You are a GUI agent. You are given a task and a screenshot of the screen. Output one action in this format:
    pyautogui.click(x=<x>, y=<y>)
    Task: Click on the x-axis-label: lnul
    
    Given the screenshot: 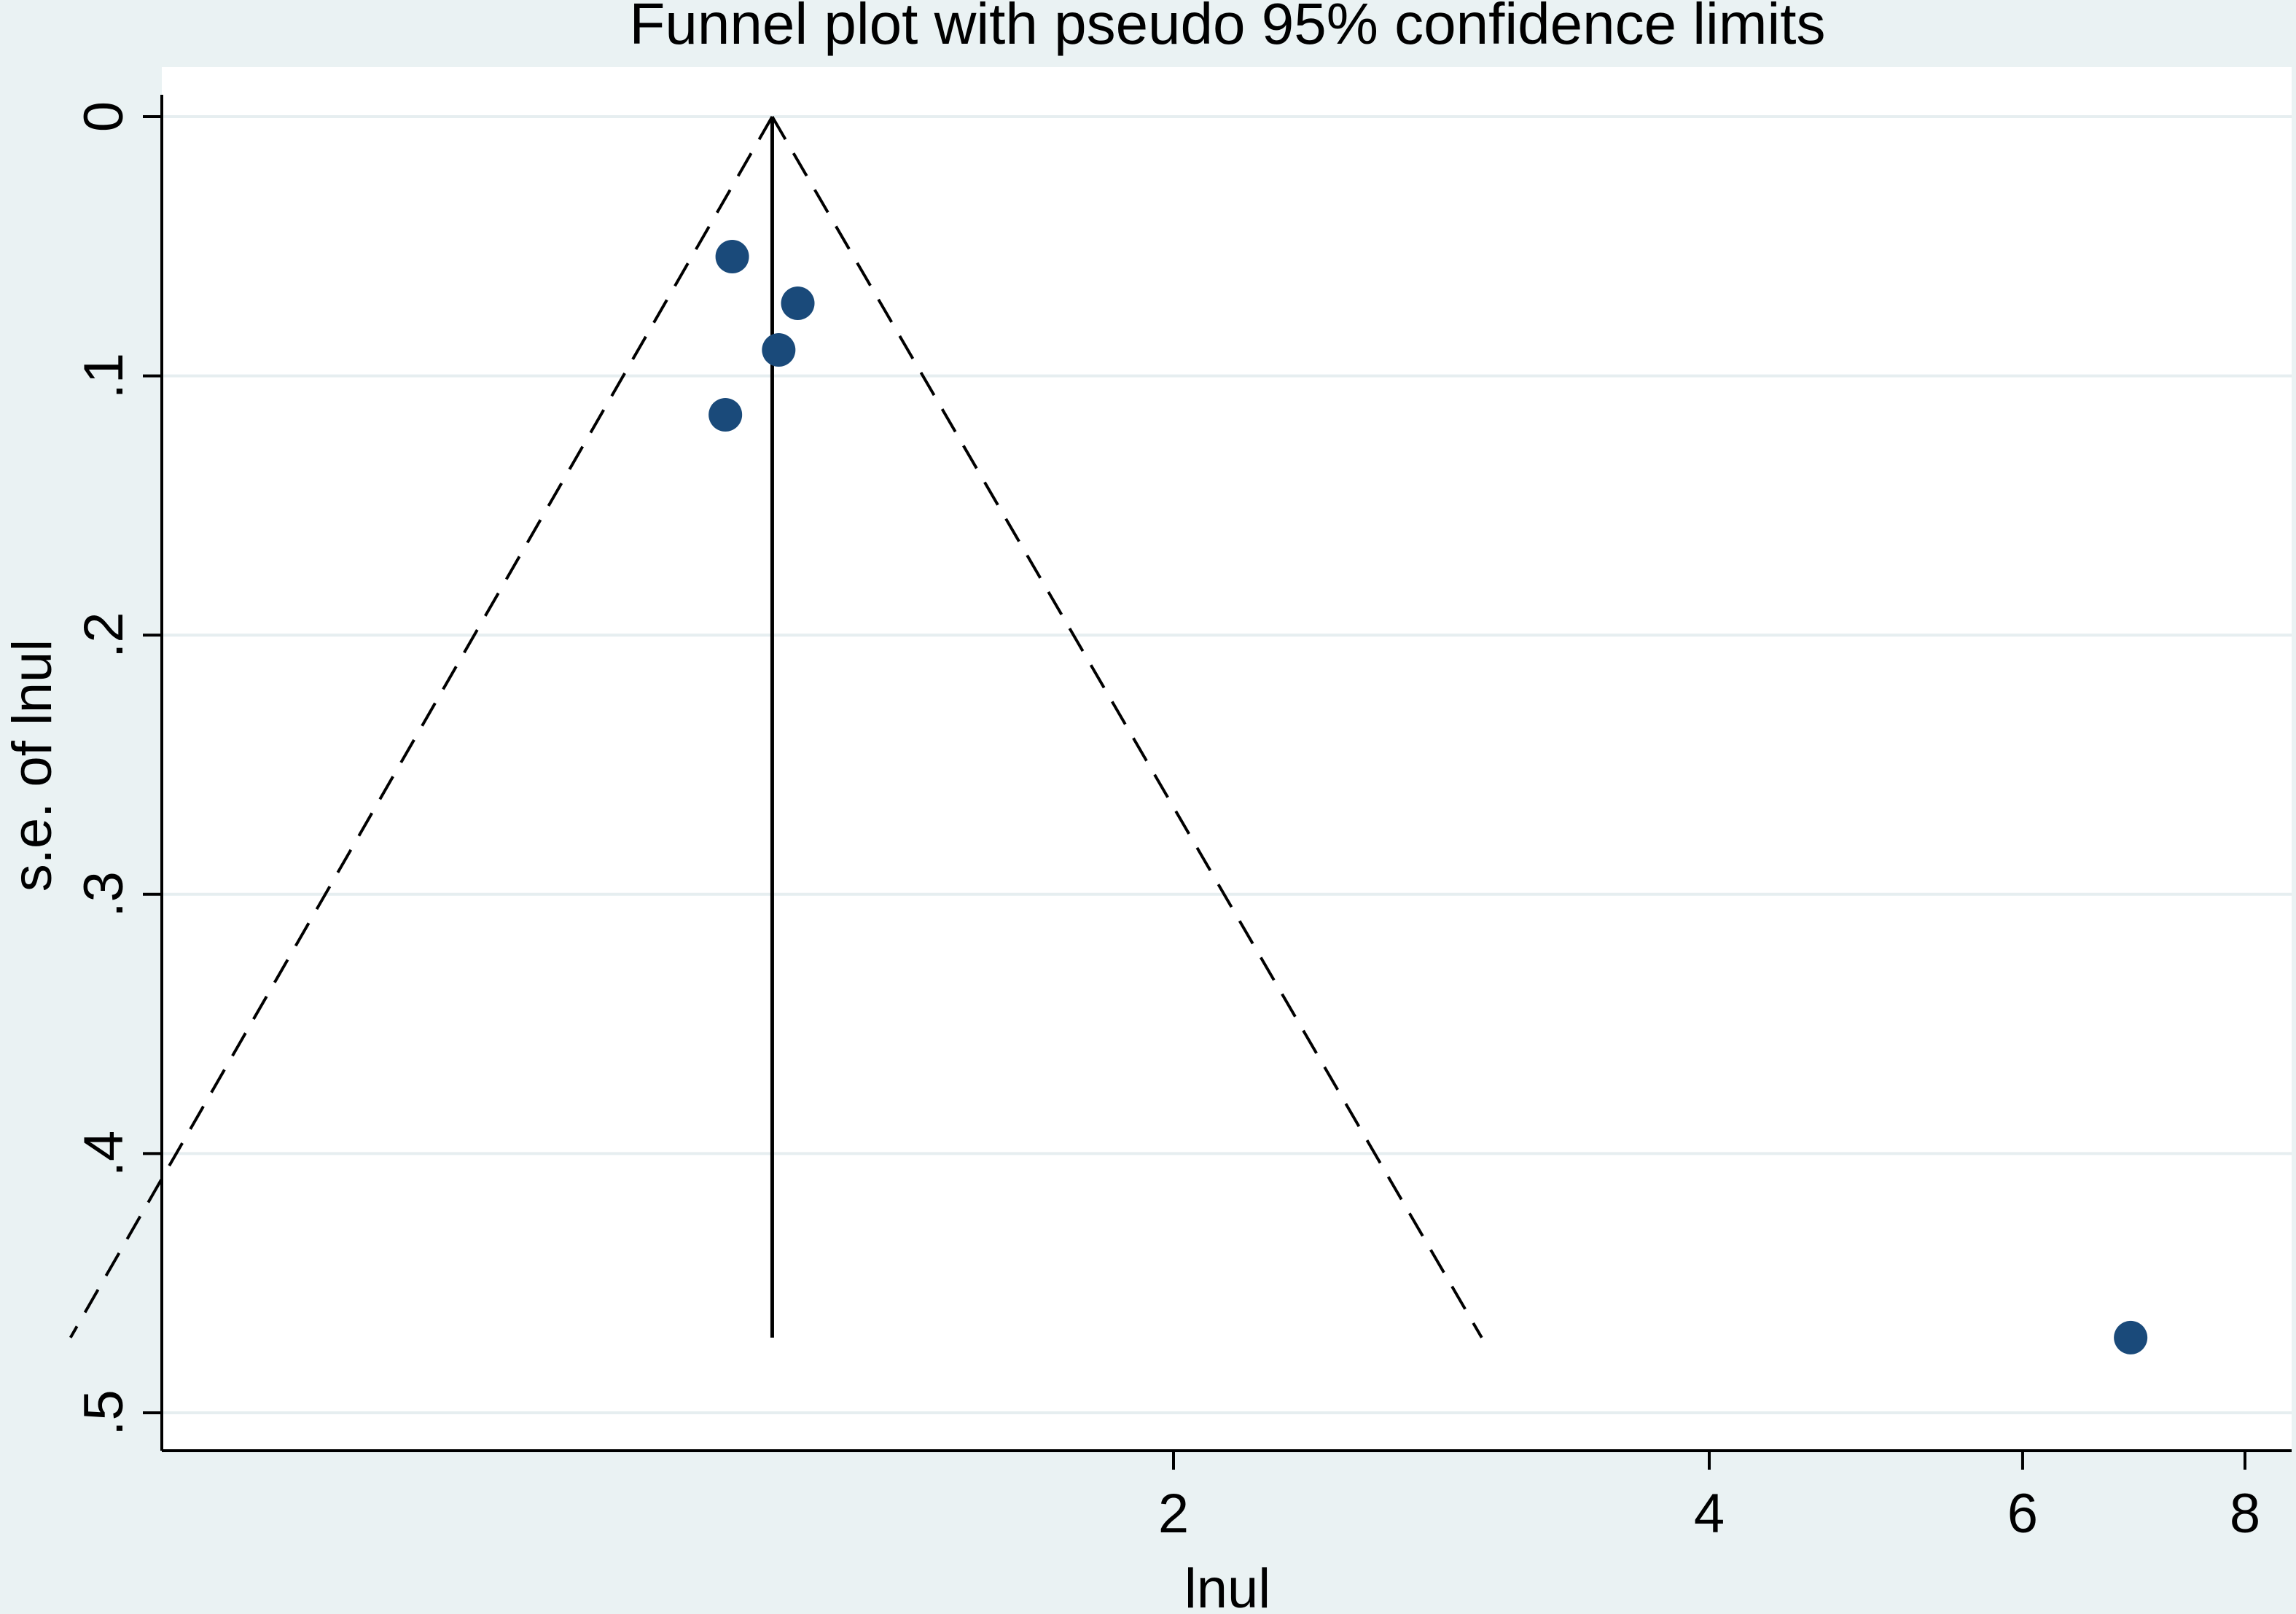 What is the action you would take?
    pyautogui.click(x=1227, y=1586)
    